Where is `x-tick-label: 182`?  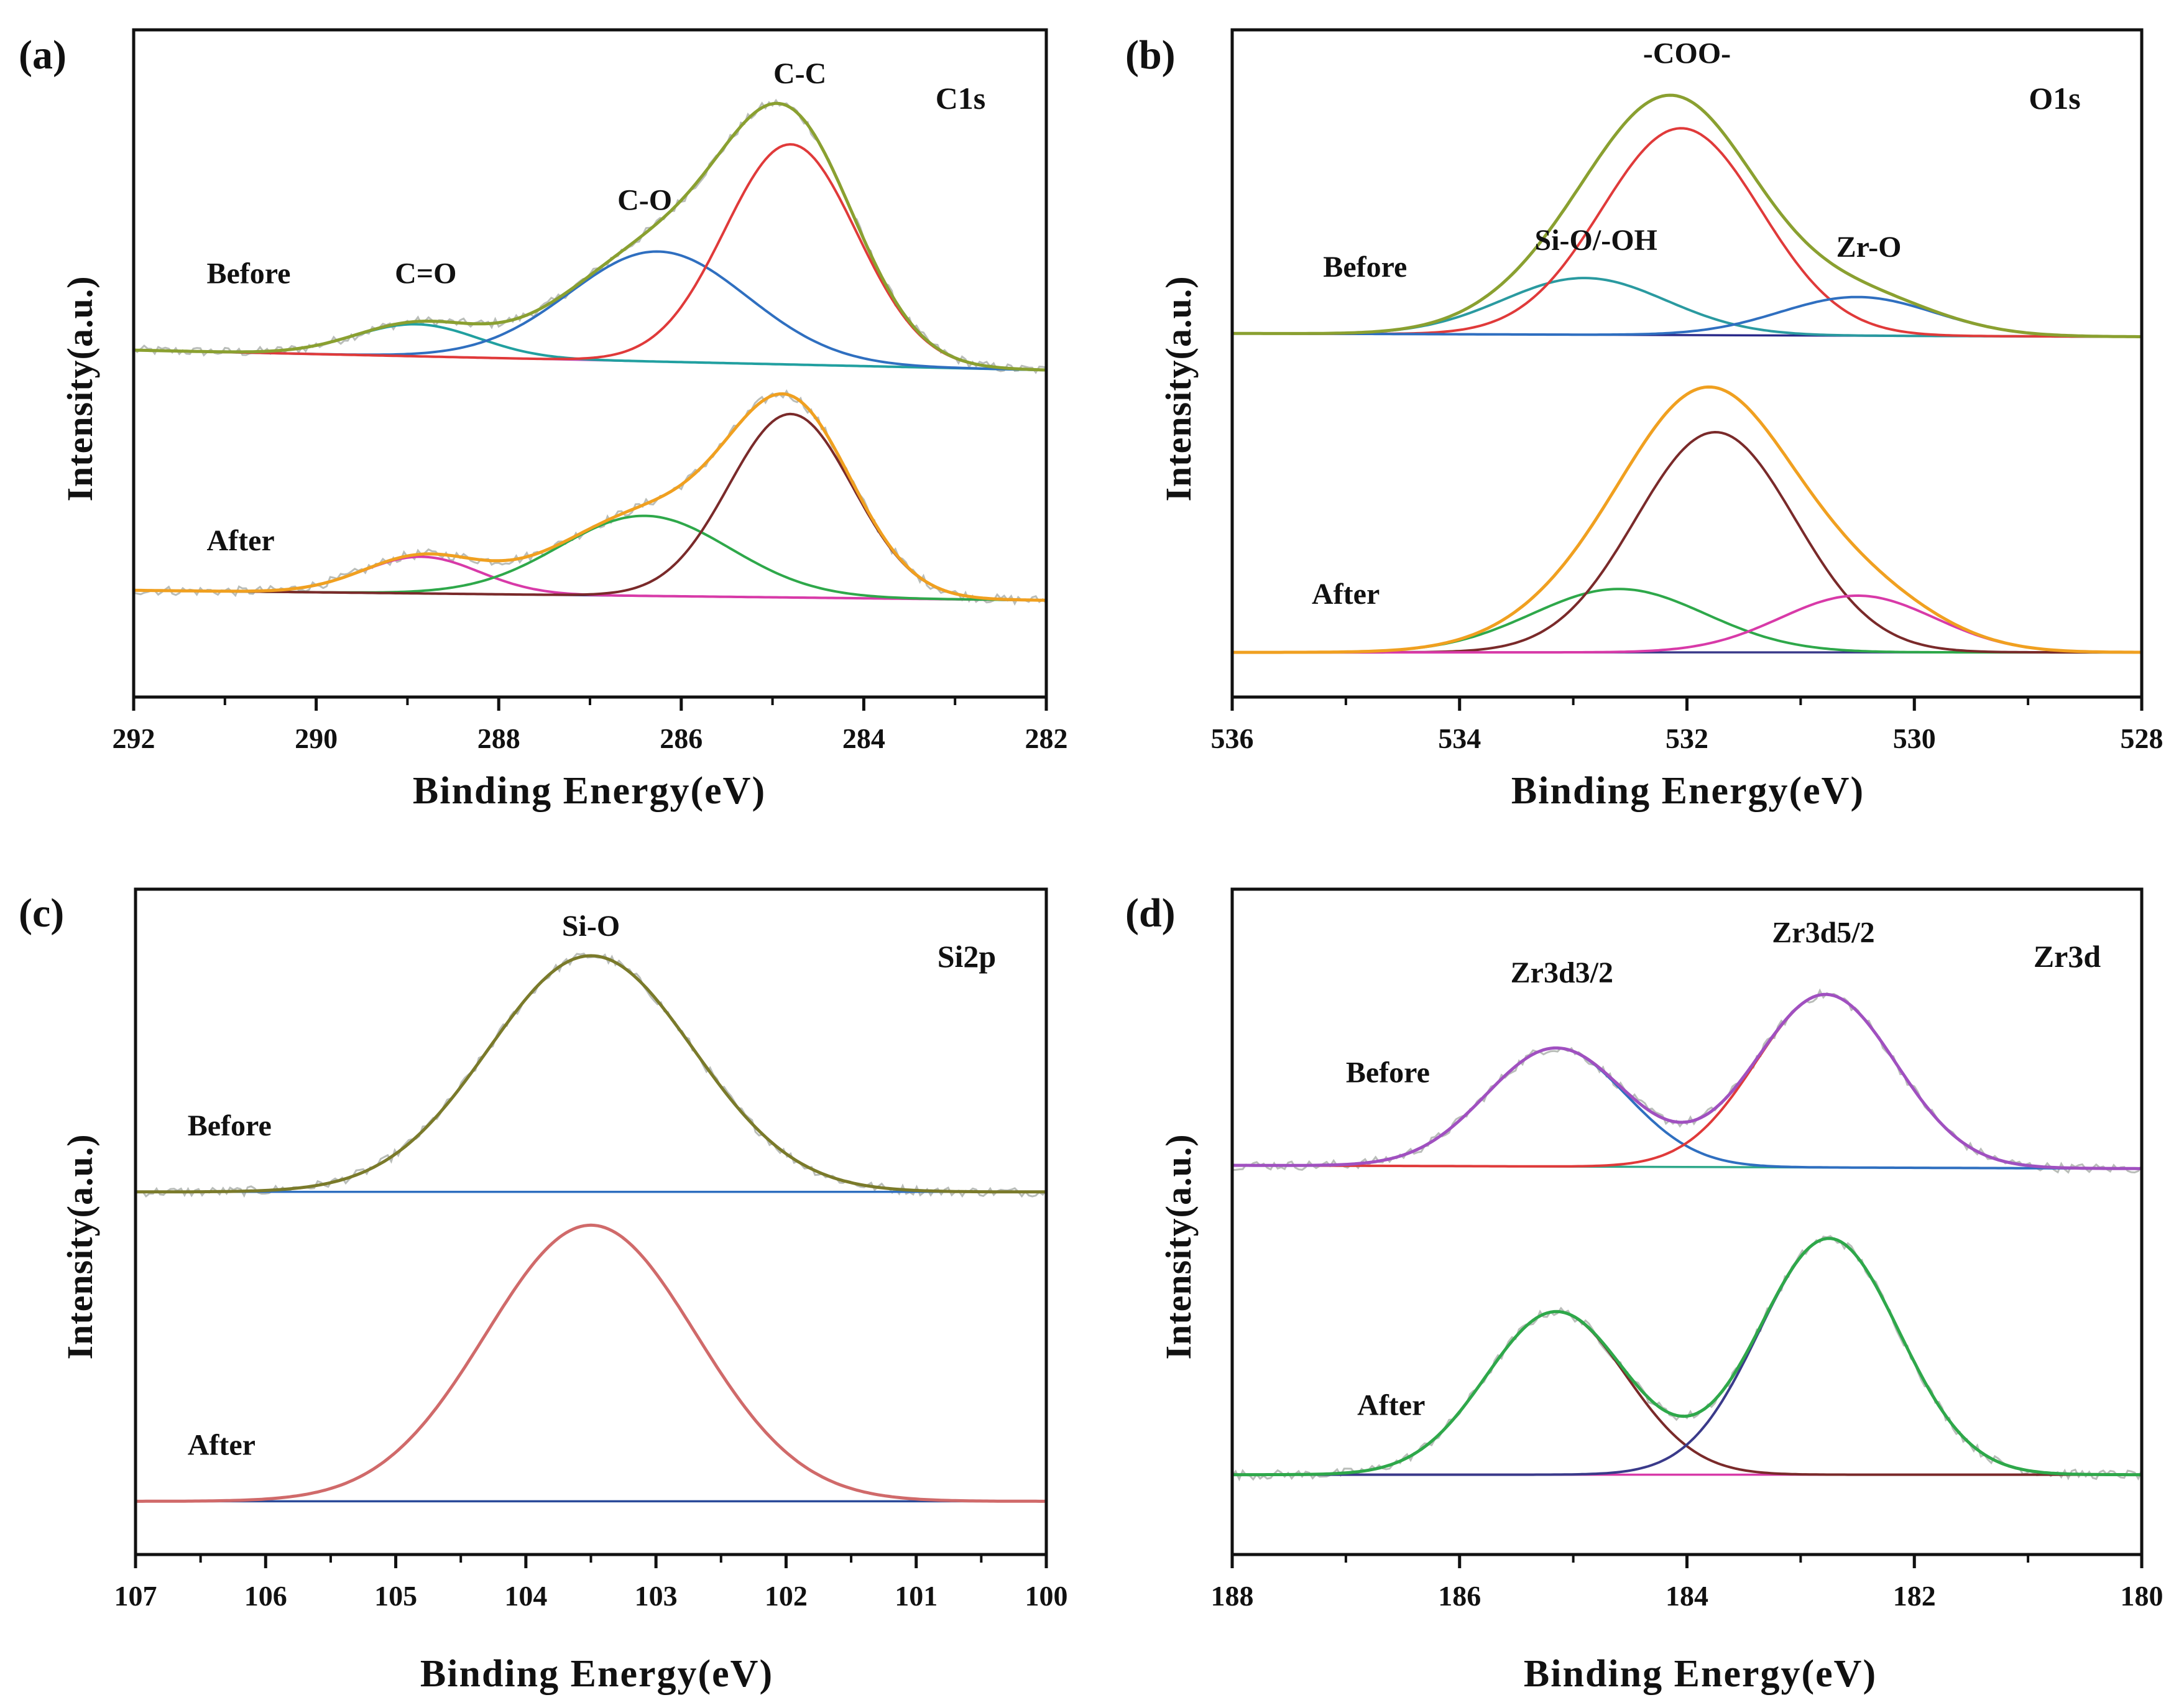
x-tick-label: 182 is located at coordinates (1914, 1596).